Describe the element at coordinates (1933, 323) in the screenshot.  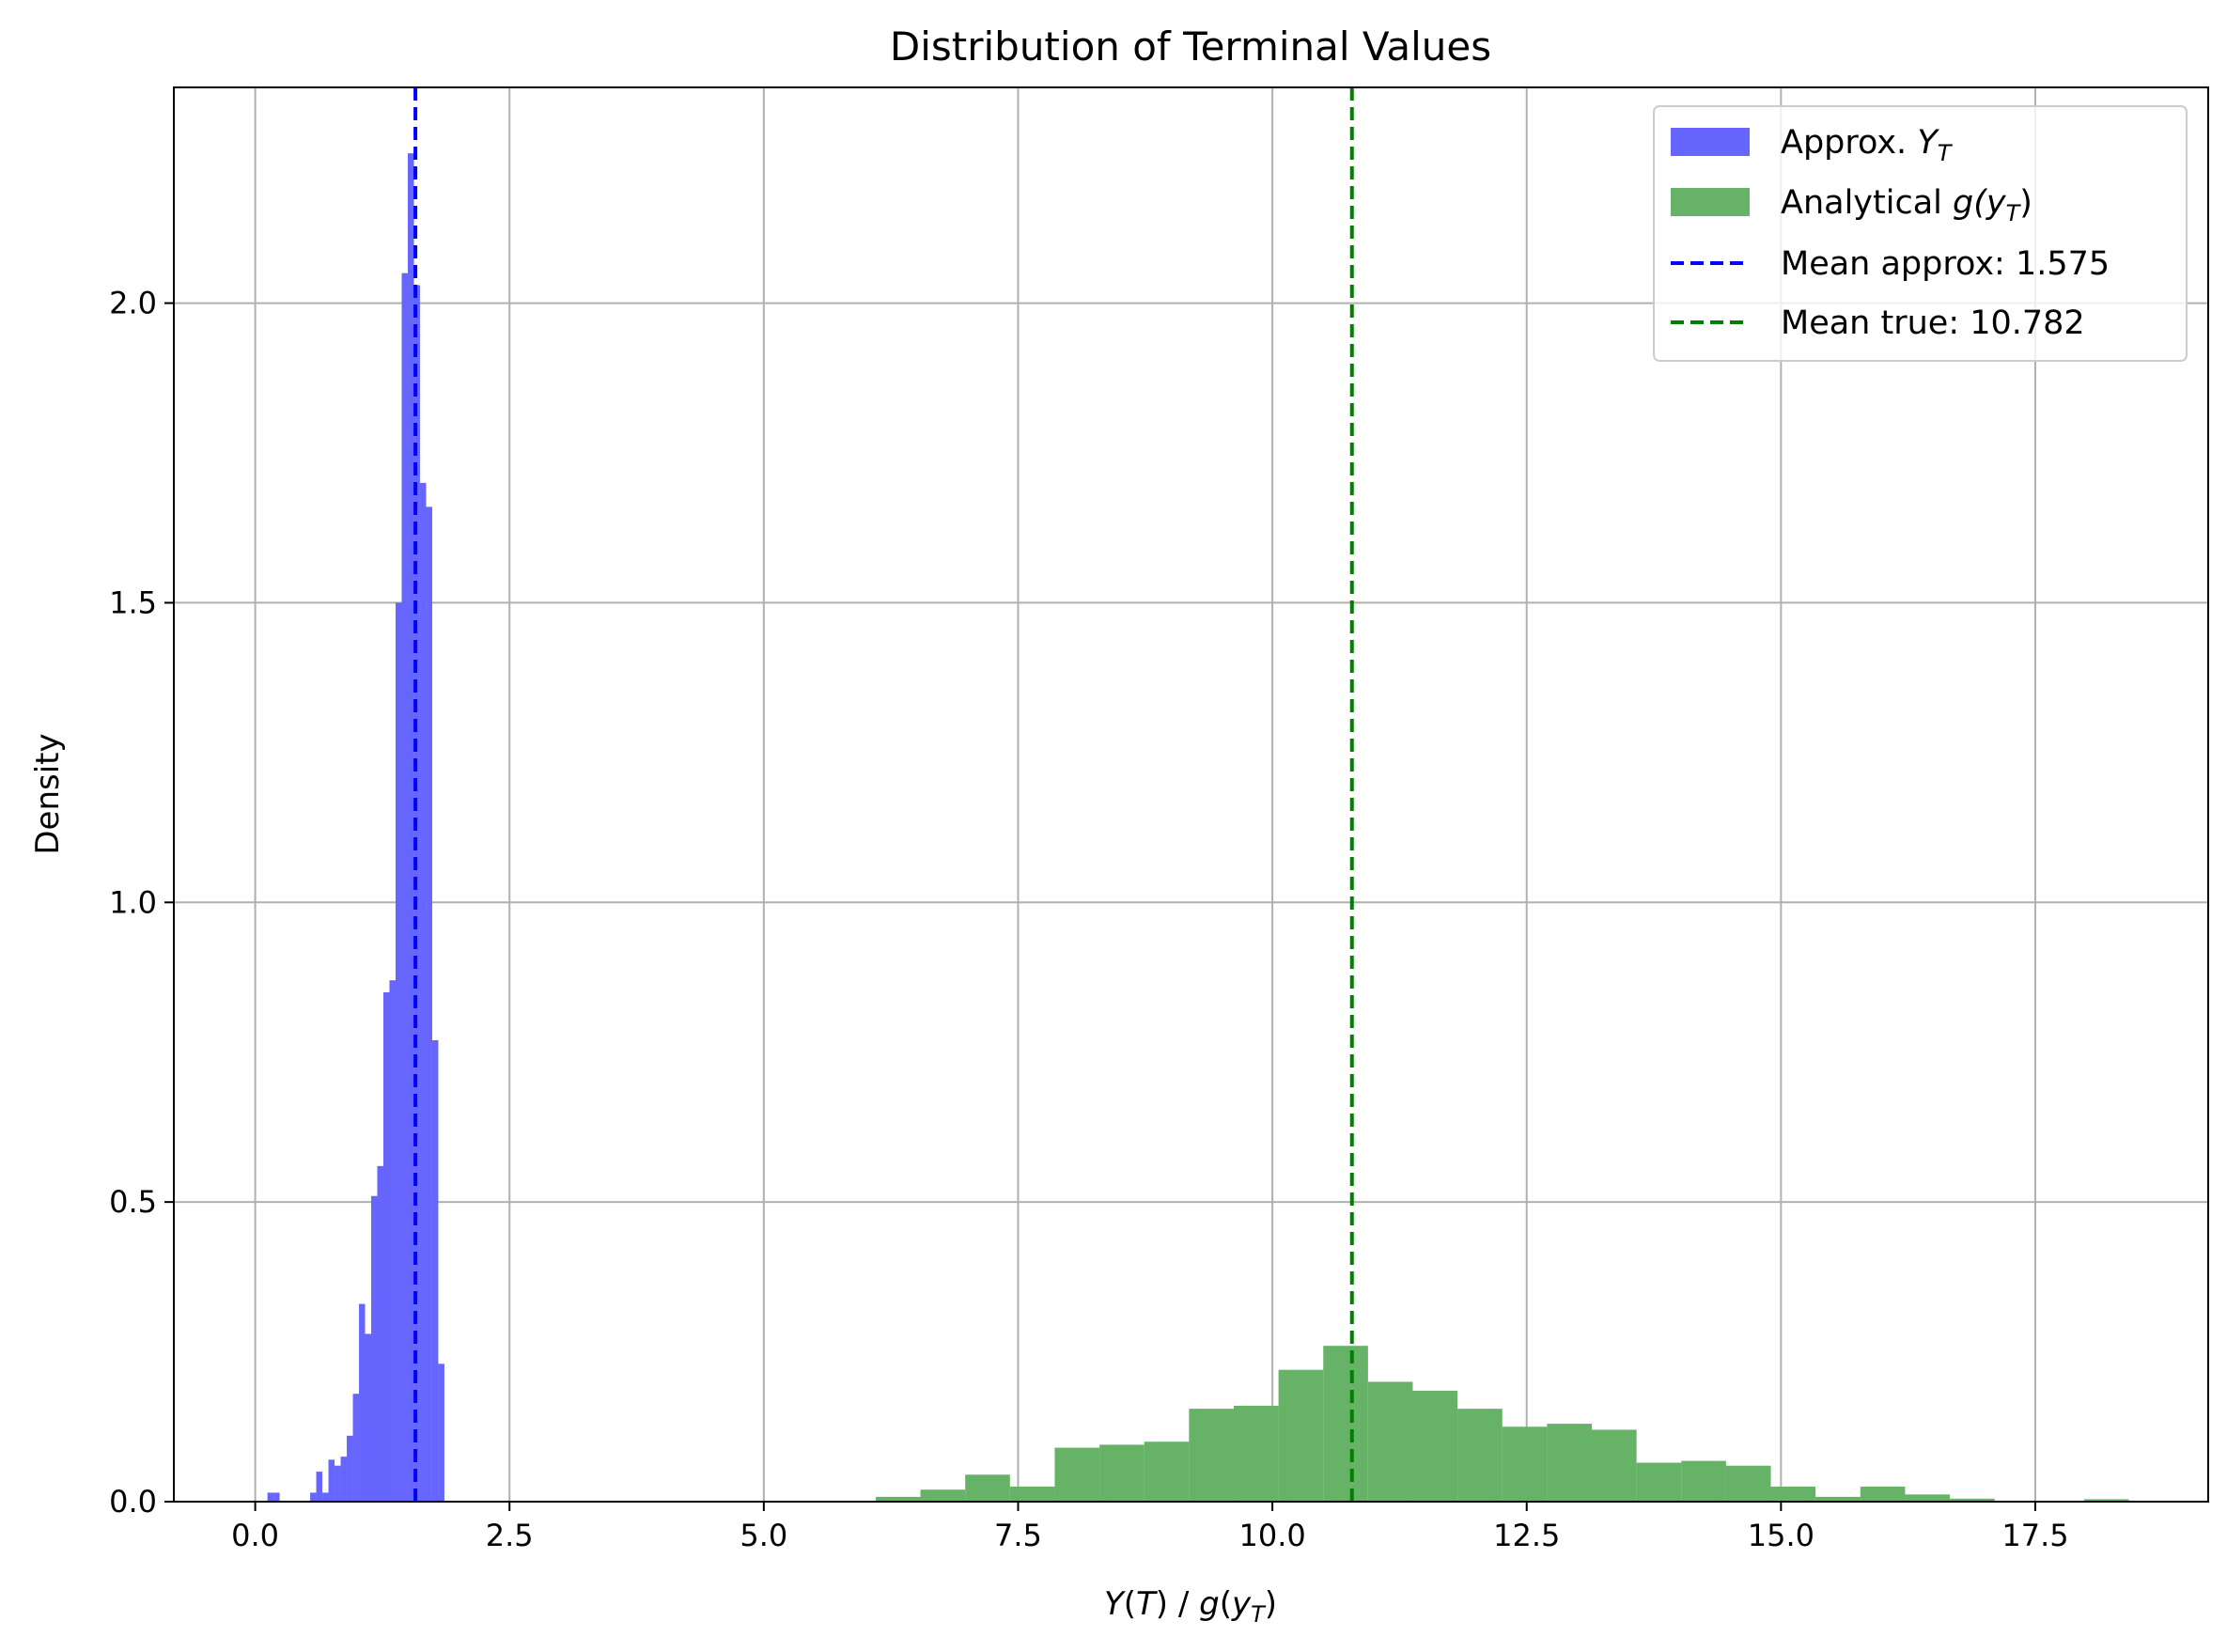
I see `legend-label-mean-true: Mean true: 10.782` at that location.